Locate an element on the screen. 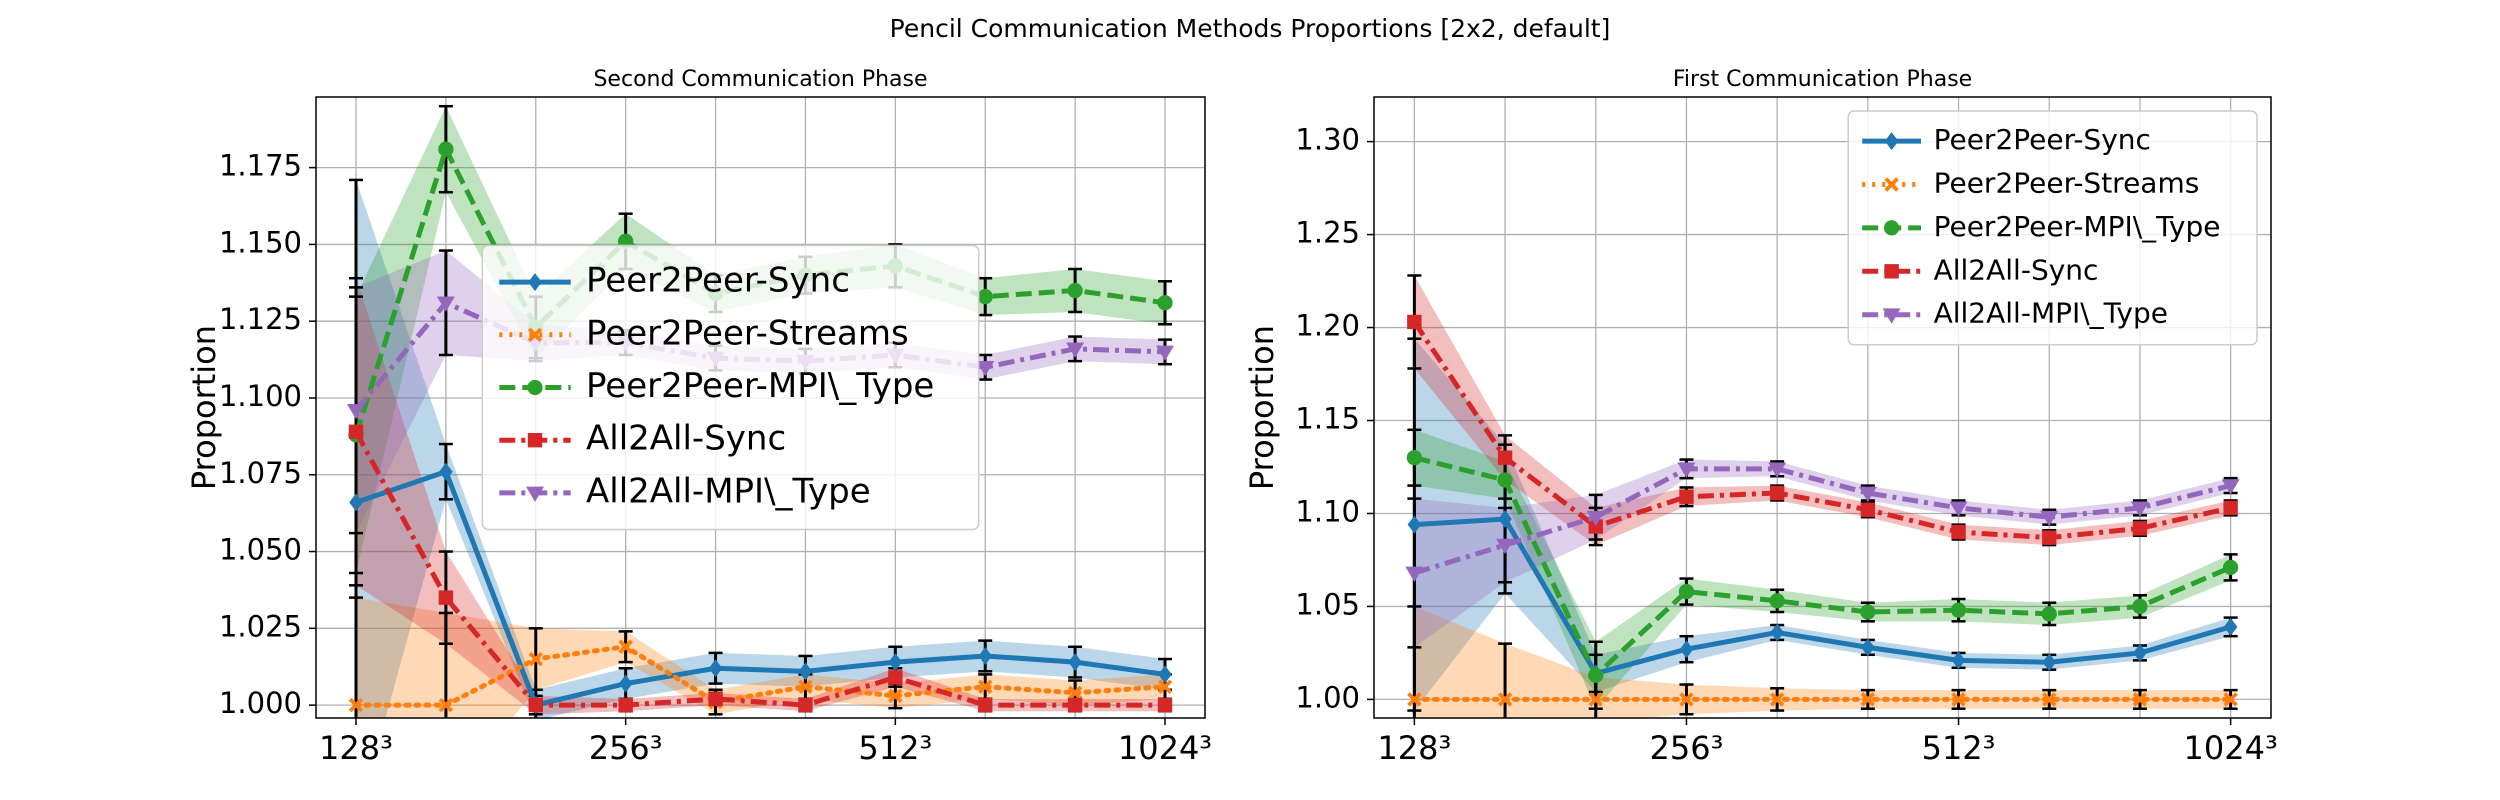  legend-label: Peer2Peer-Sync is located at coordinates (718, 281).